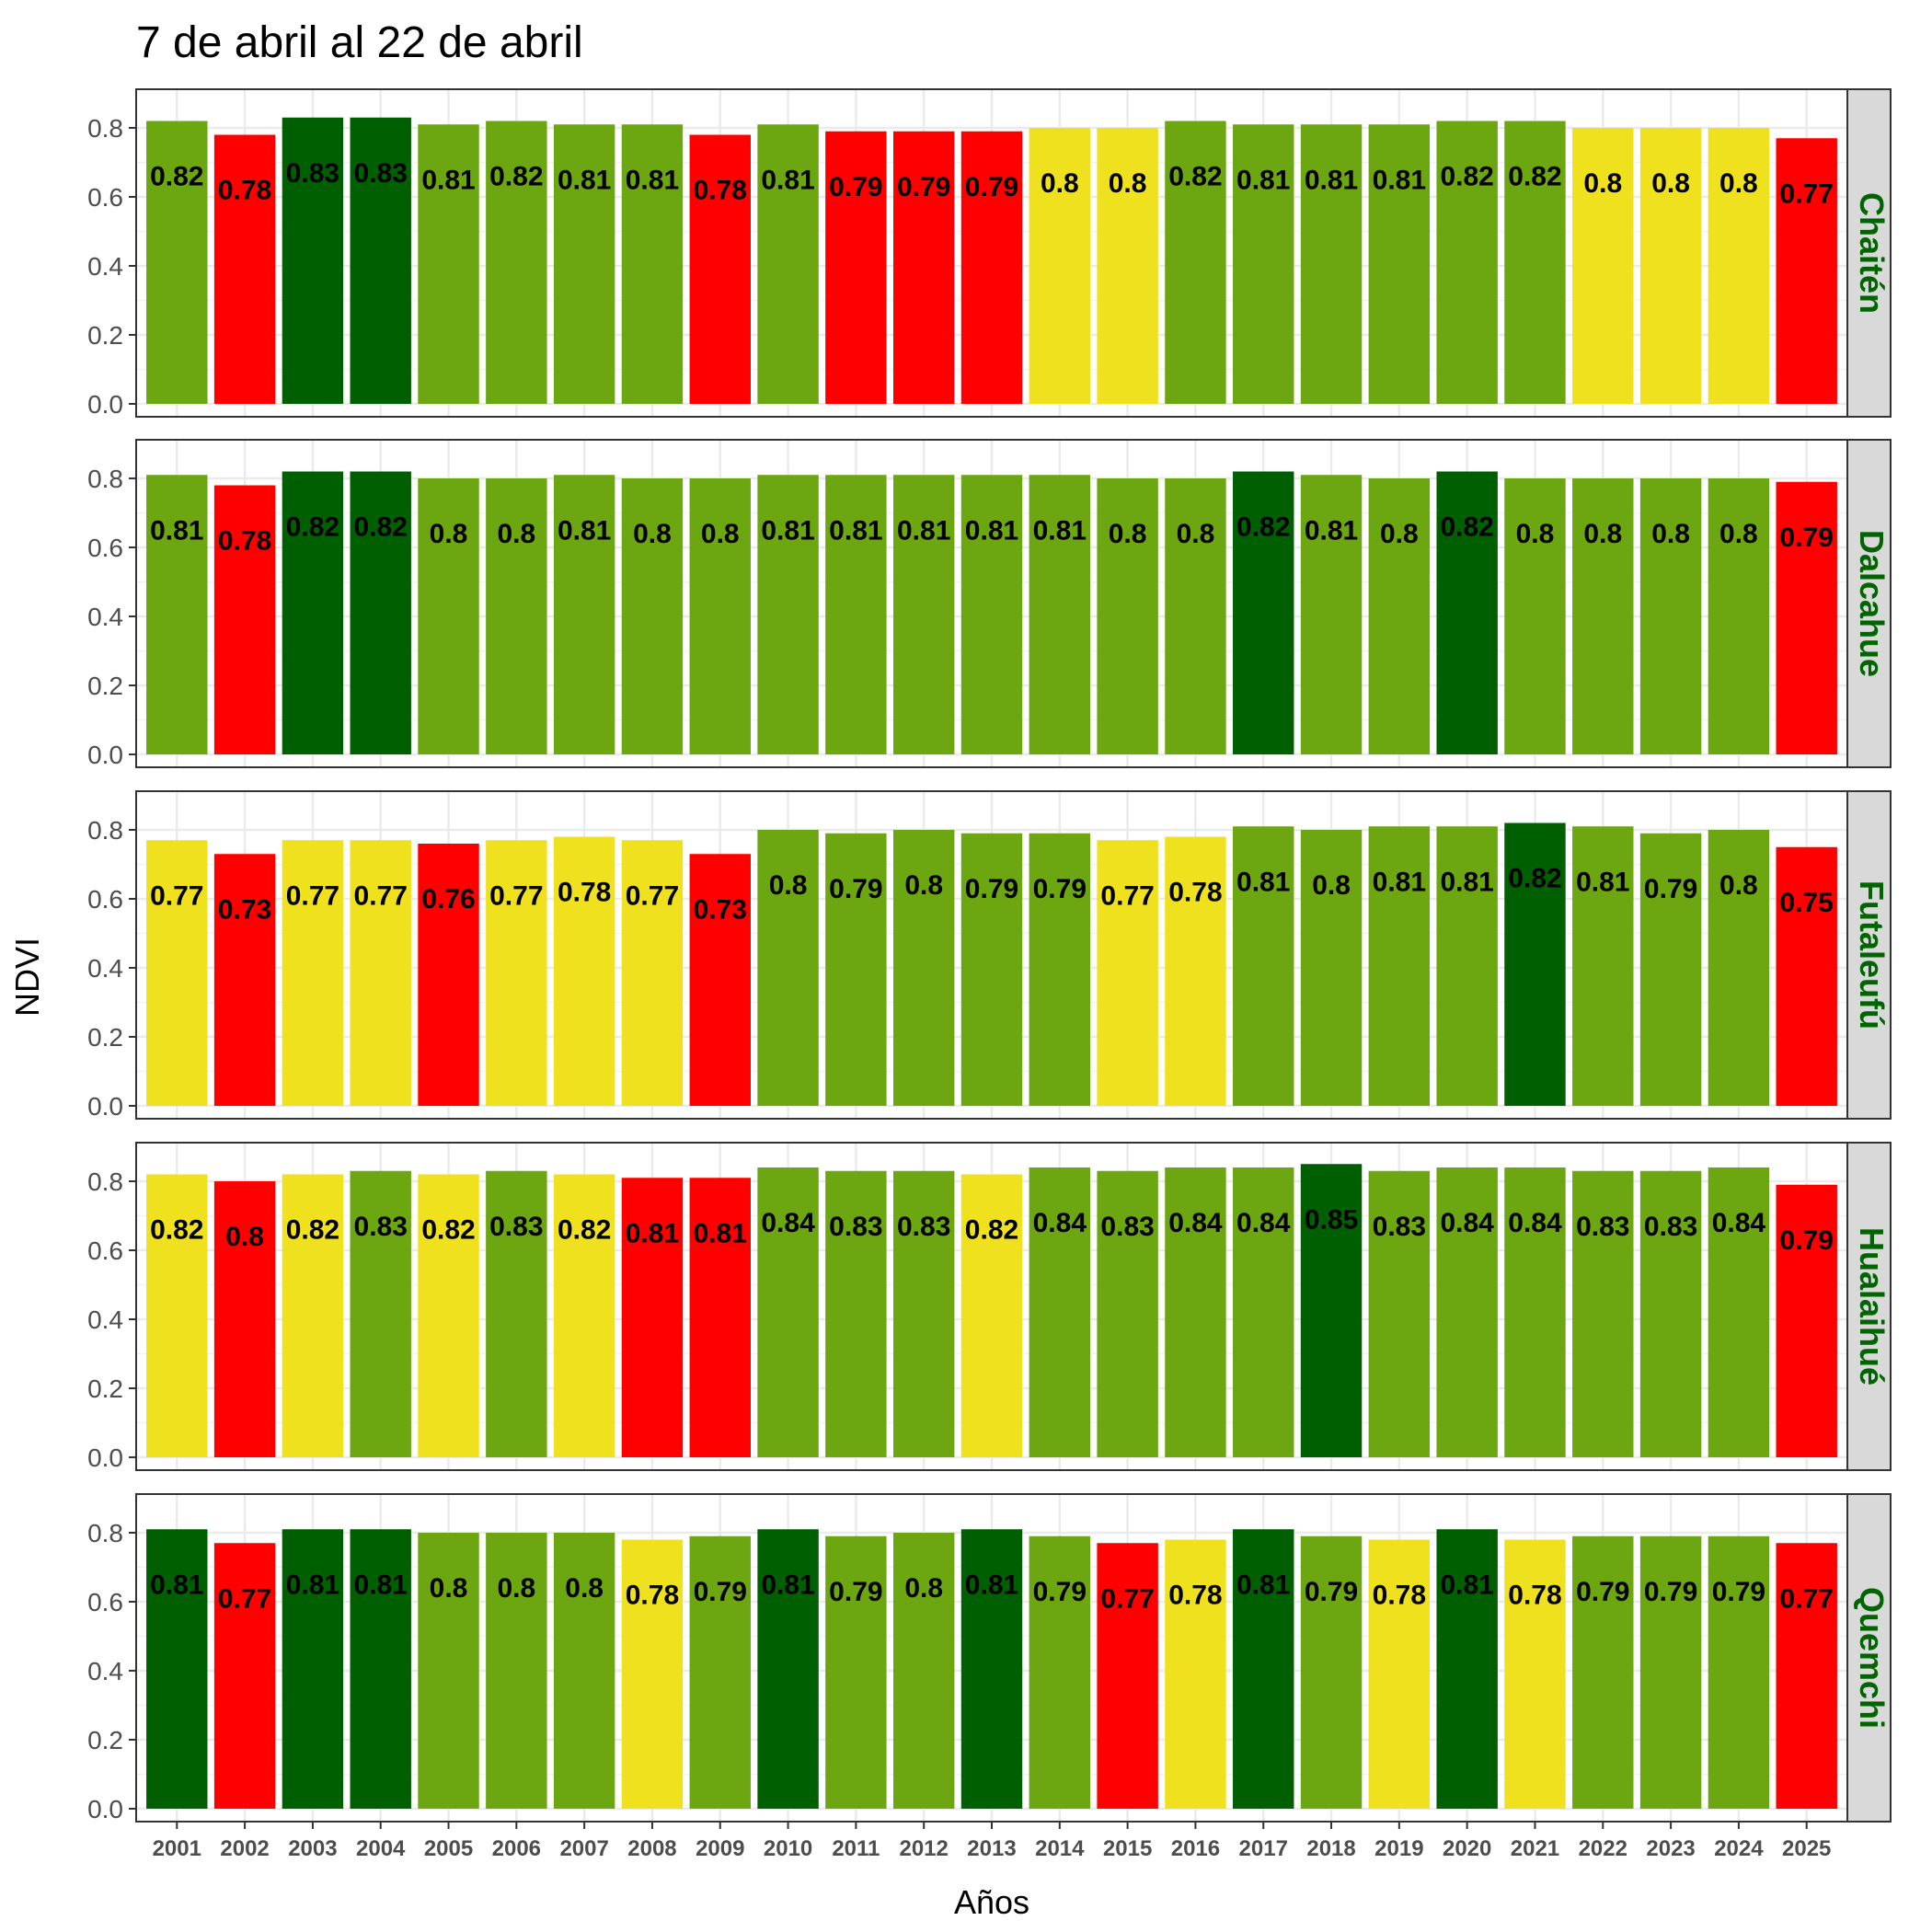 The height and width of the screenshot is (1932, 1932). What do you see at coordinates (1331, 1592) in the screenshot?
I see `bar-label-quemchi-2018: 0.79` at bounding box center [1331, 1592].